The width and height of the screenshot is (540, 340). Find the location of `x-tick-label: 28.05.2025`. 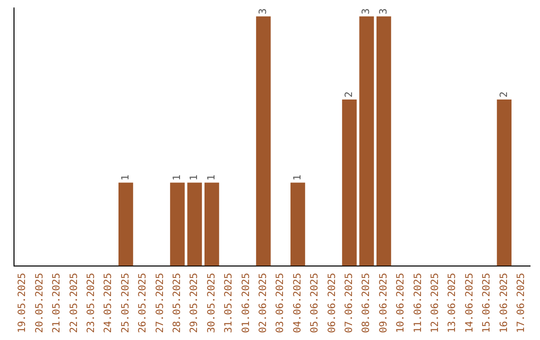

x-tick-label: 28.05.2025 is located at coordinates (177, 303).